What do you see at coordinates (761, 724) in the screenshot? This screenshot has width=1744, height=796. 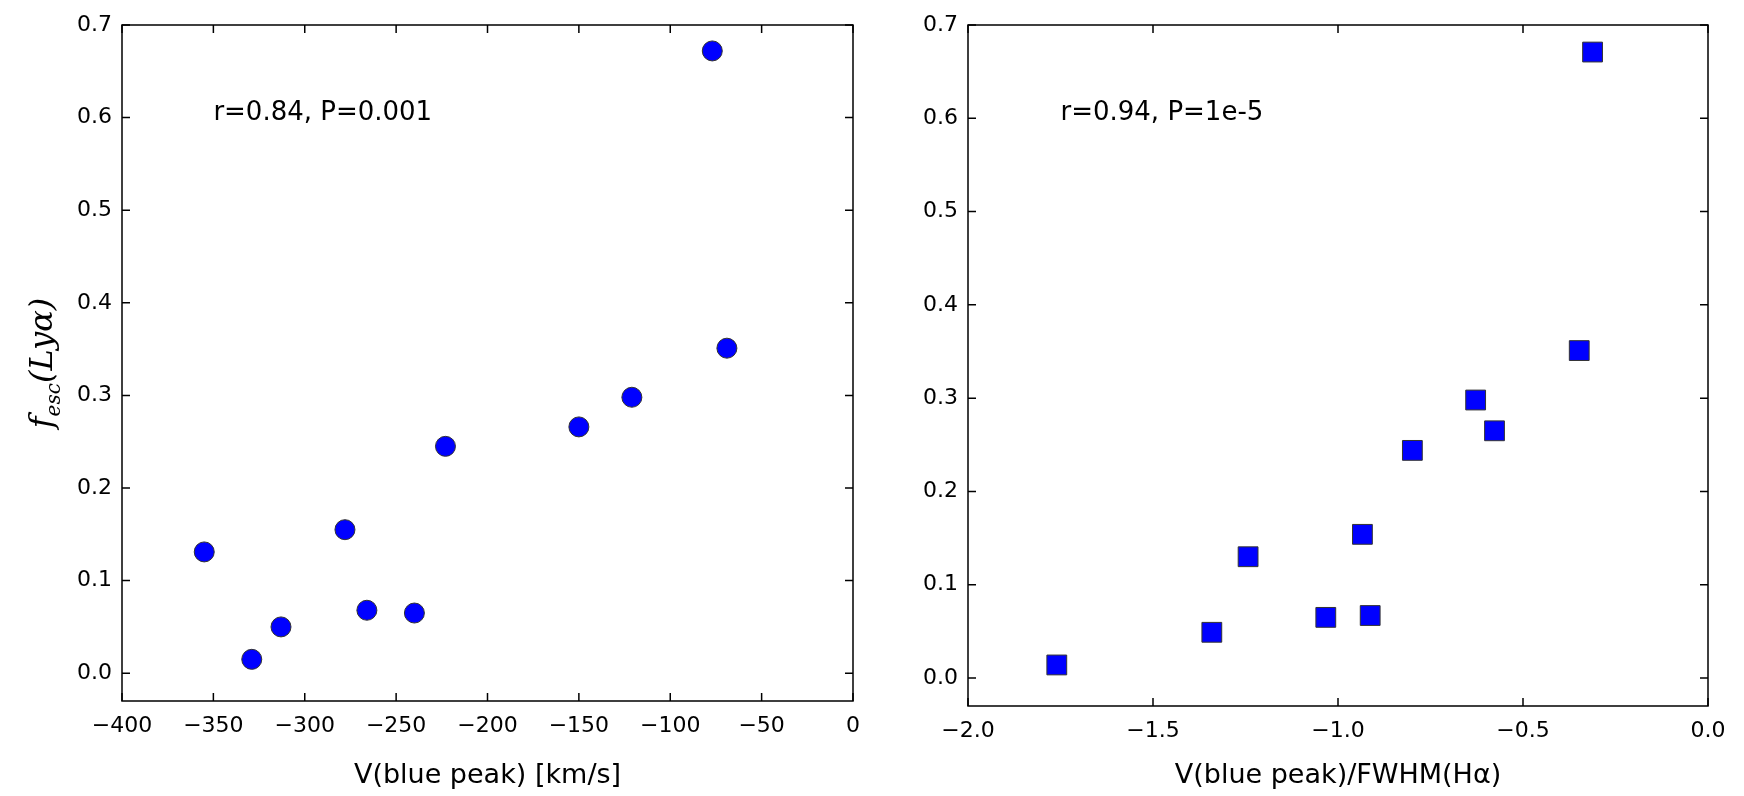 I see `x-tick-label: −50` at bounding box center [761, 724].